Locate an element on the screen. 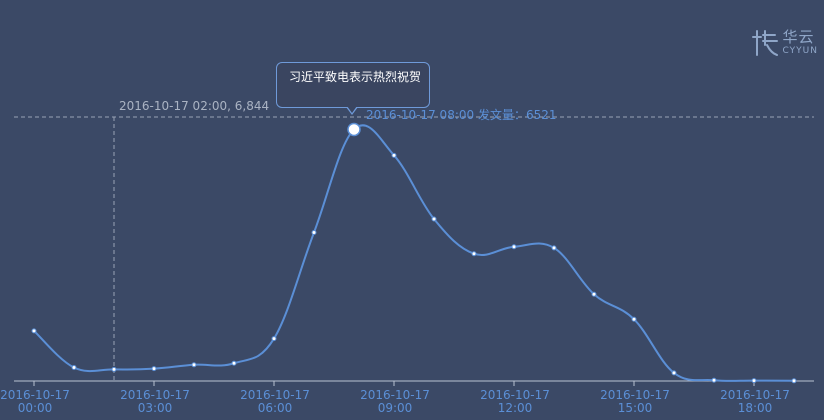 This screenshot has width=824, height=420. x-tick-label-time: 12:00 is located at coordinates (515, 408).